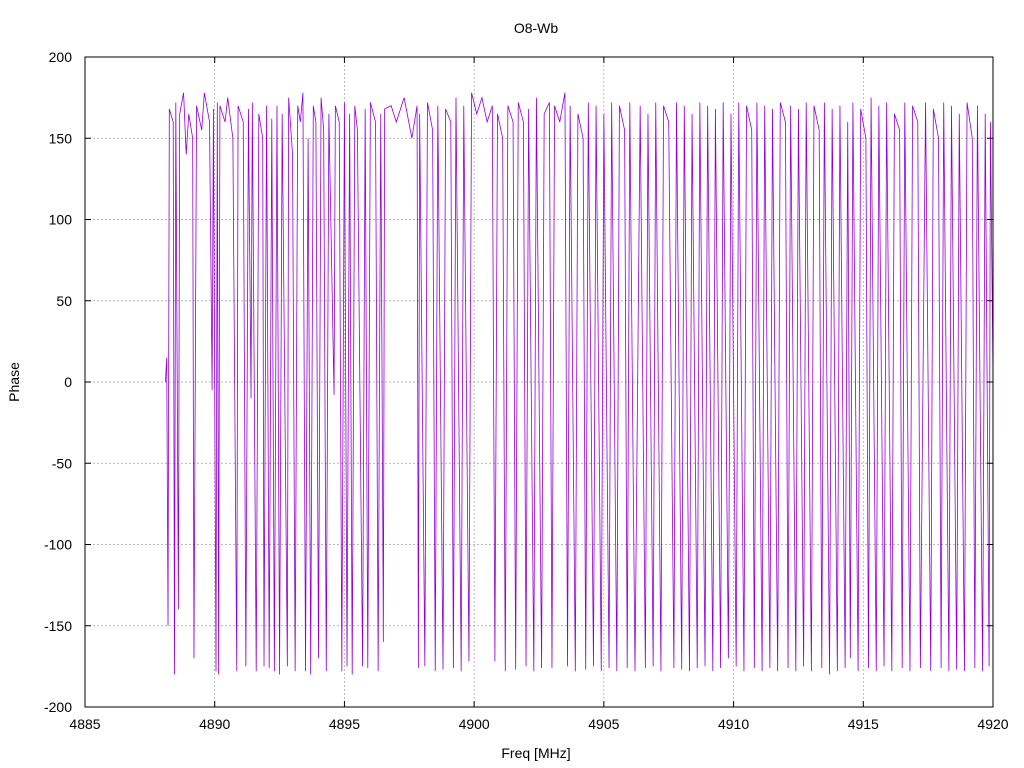  Describe the element at coordinates (58, 545) in the screenshot. I see `y-tick-label: -100` at that location.